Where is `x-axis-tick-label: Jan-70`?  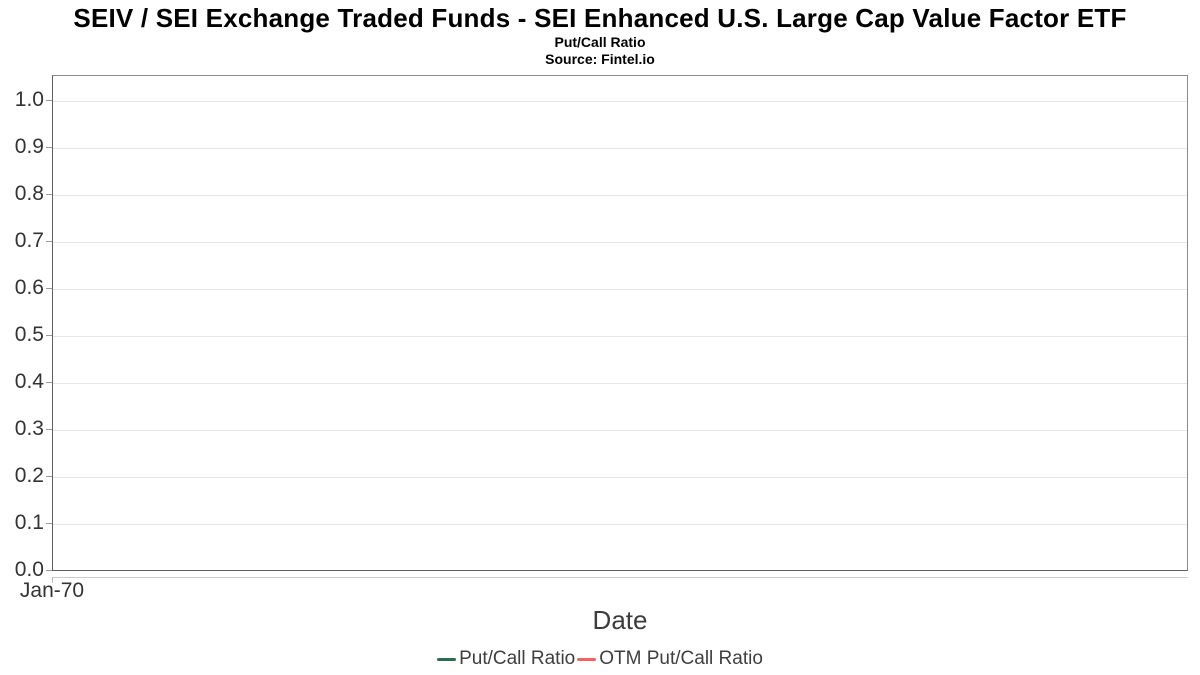 x-axis-tick-label: Jan-70 is located at coordinates (52, 590).